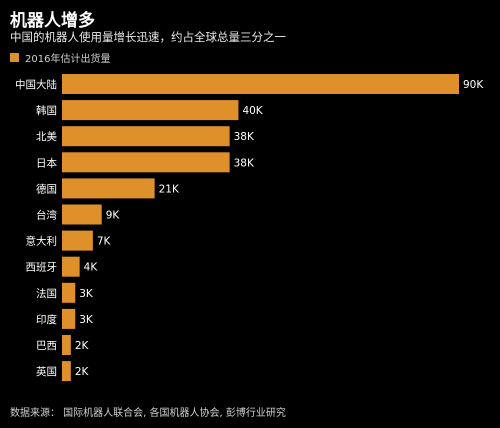 This screenshot has height=428, width=500. Describe the element at coordinates (52, 21) in the screenshot. I see `chart-title: 机器人增多` at that location.